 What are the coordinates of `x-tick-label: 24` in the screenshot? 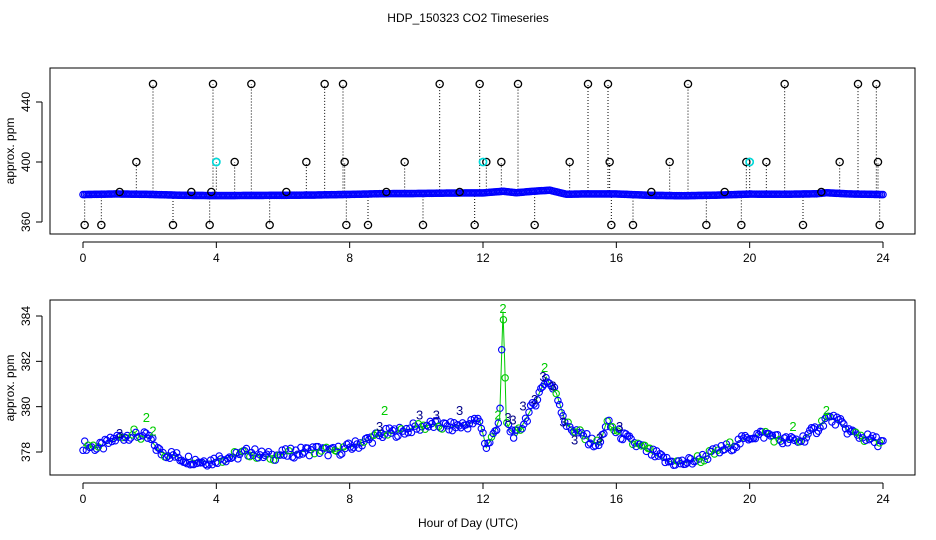 It's located at (883, 258).